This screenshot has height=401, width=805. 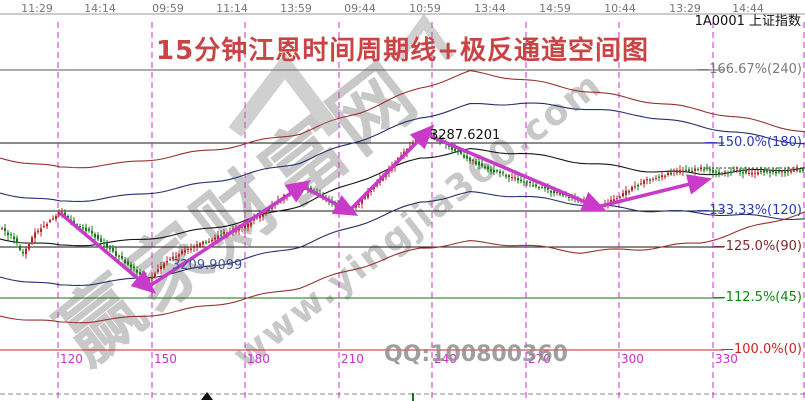 What do you see at coordinates (726, 359) in the screenshot?
I see `cycle-number-label: 330` at bounding box center [726, 359].